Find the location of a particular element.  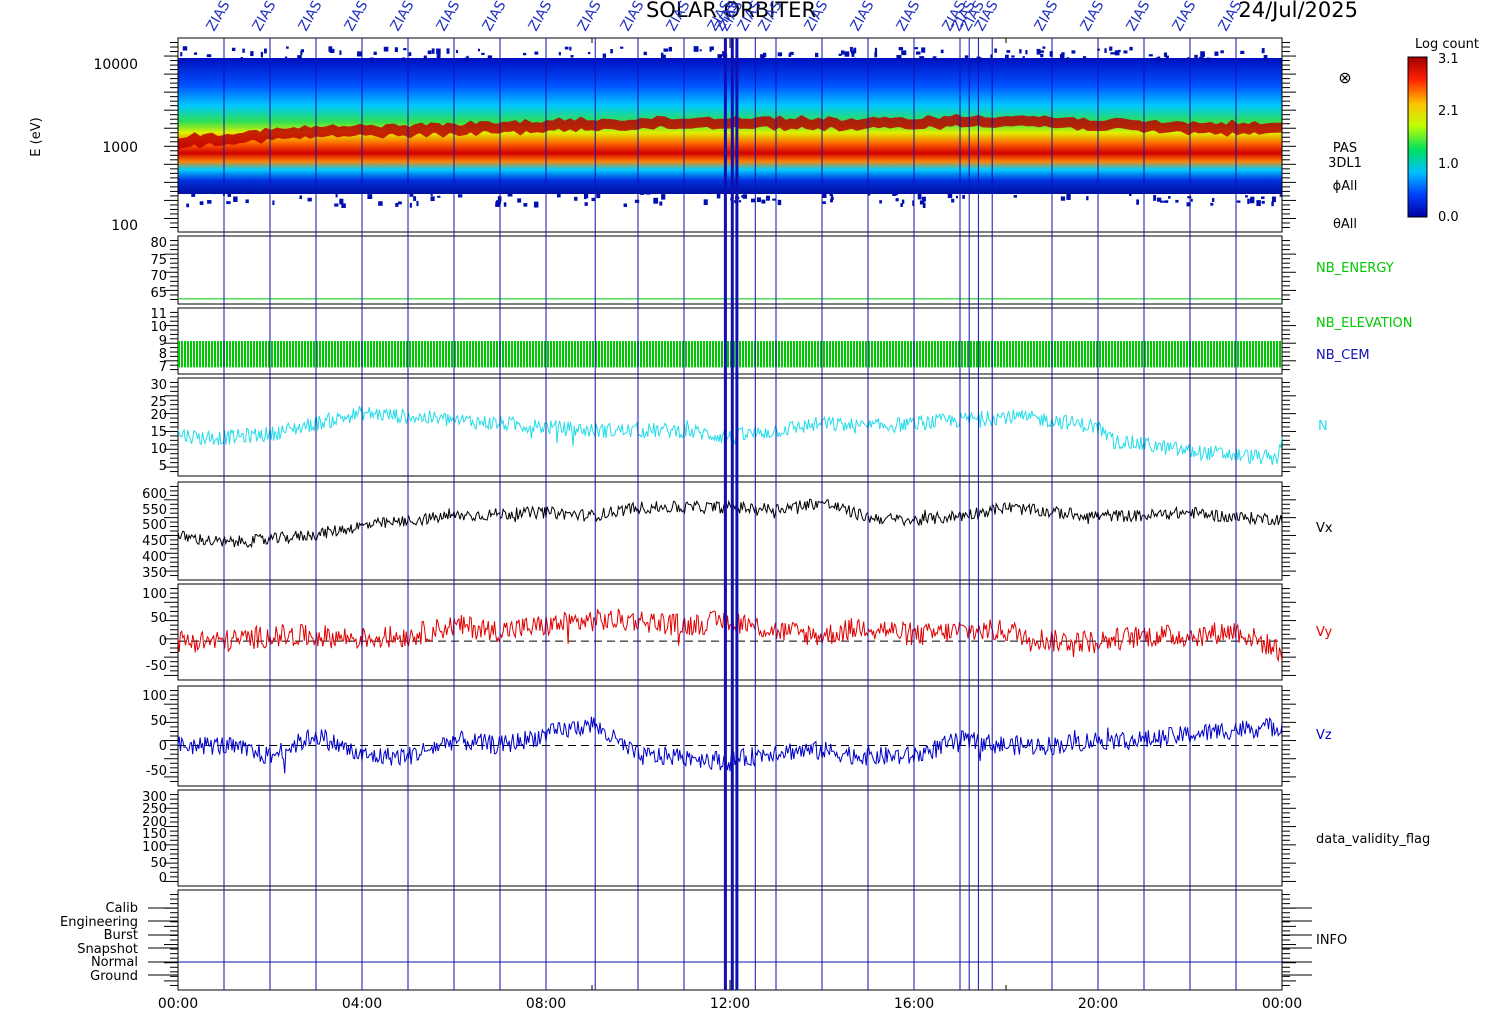

density-tick-label: 10 is located at coordinates (158, 449).